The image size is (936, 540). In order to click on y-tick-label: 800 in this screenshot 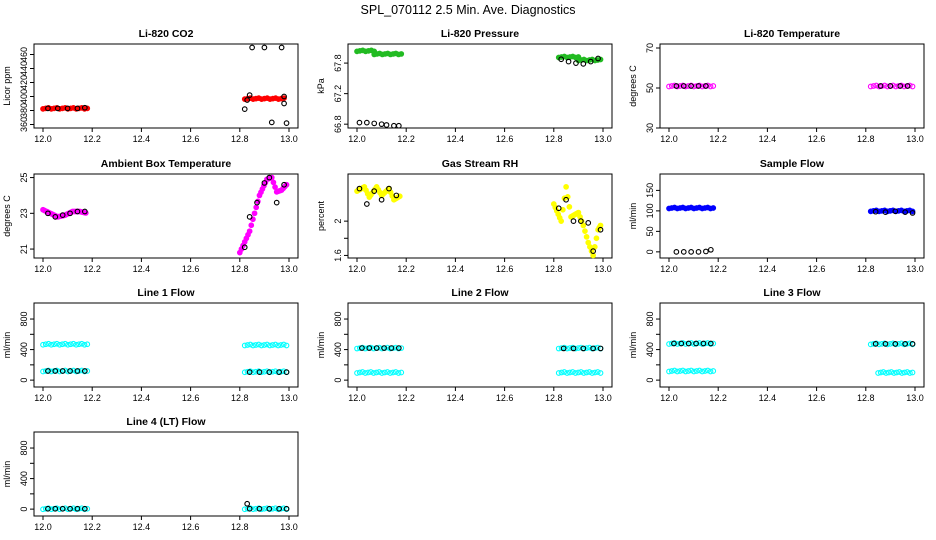, I will do `click(24, 319)`.